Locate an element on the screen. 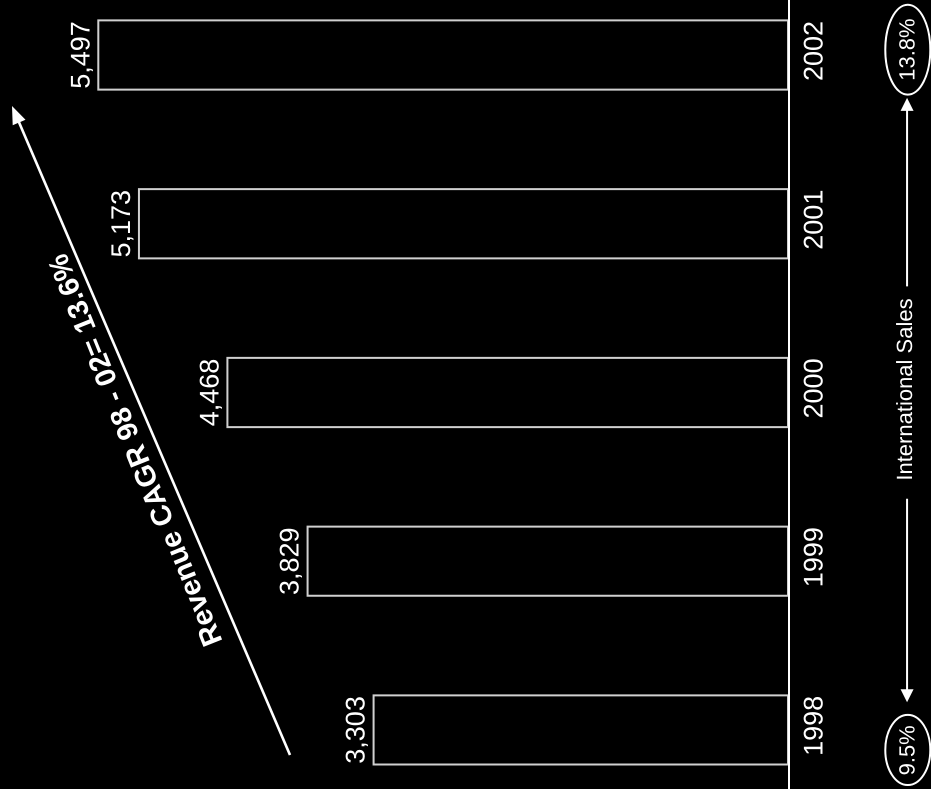  y-tick-label: 2002 is located at coordinates (813, 50).